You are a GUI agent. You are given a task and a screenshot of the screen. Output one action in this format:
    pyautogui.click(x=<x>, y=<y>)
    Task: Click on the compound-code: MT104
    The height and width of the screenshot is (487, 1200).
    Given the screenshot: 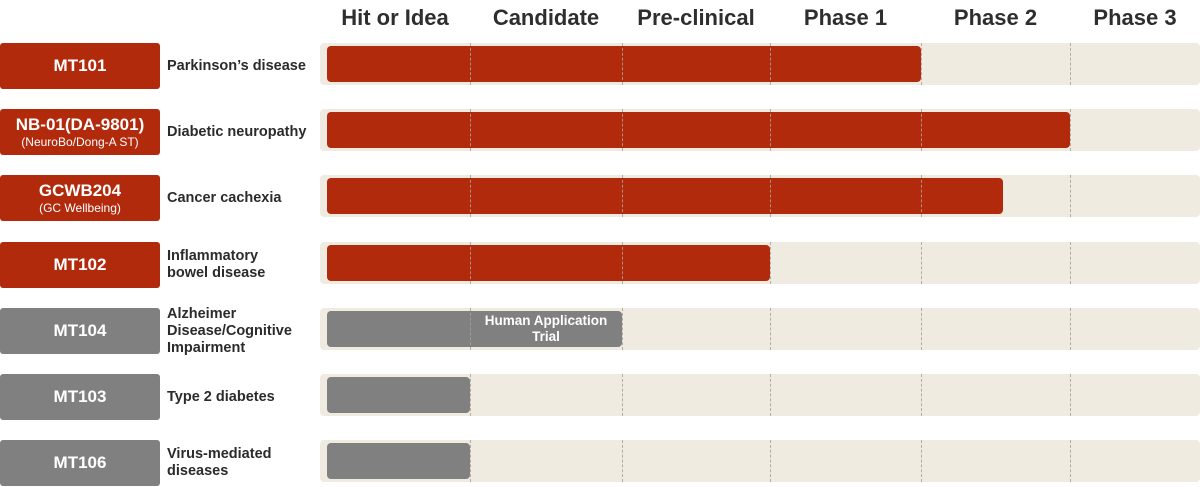 What is the action you would take?
    pyautogui.click(x=80, y=330)
    